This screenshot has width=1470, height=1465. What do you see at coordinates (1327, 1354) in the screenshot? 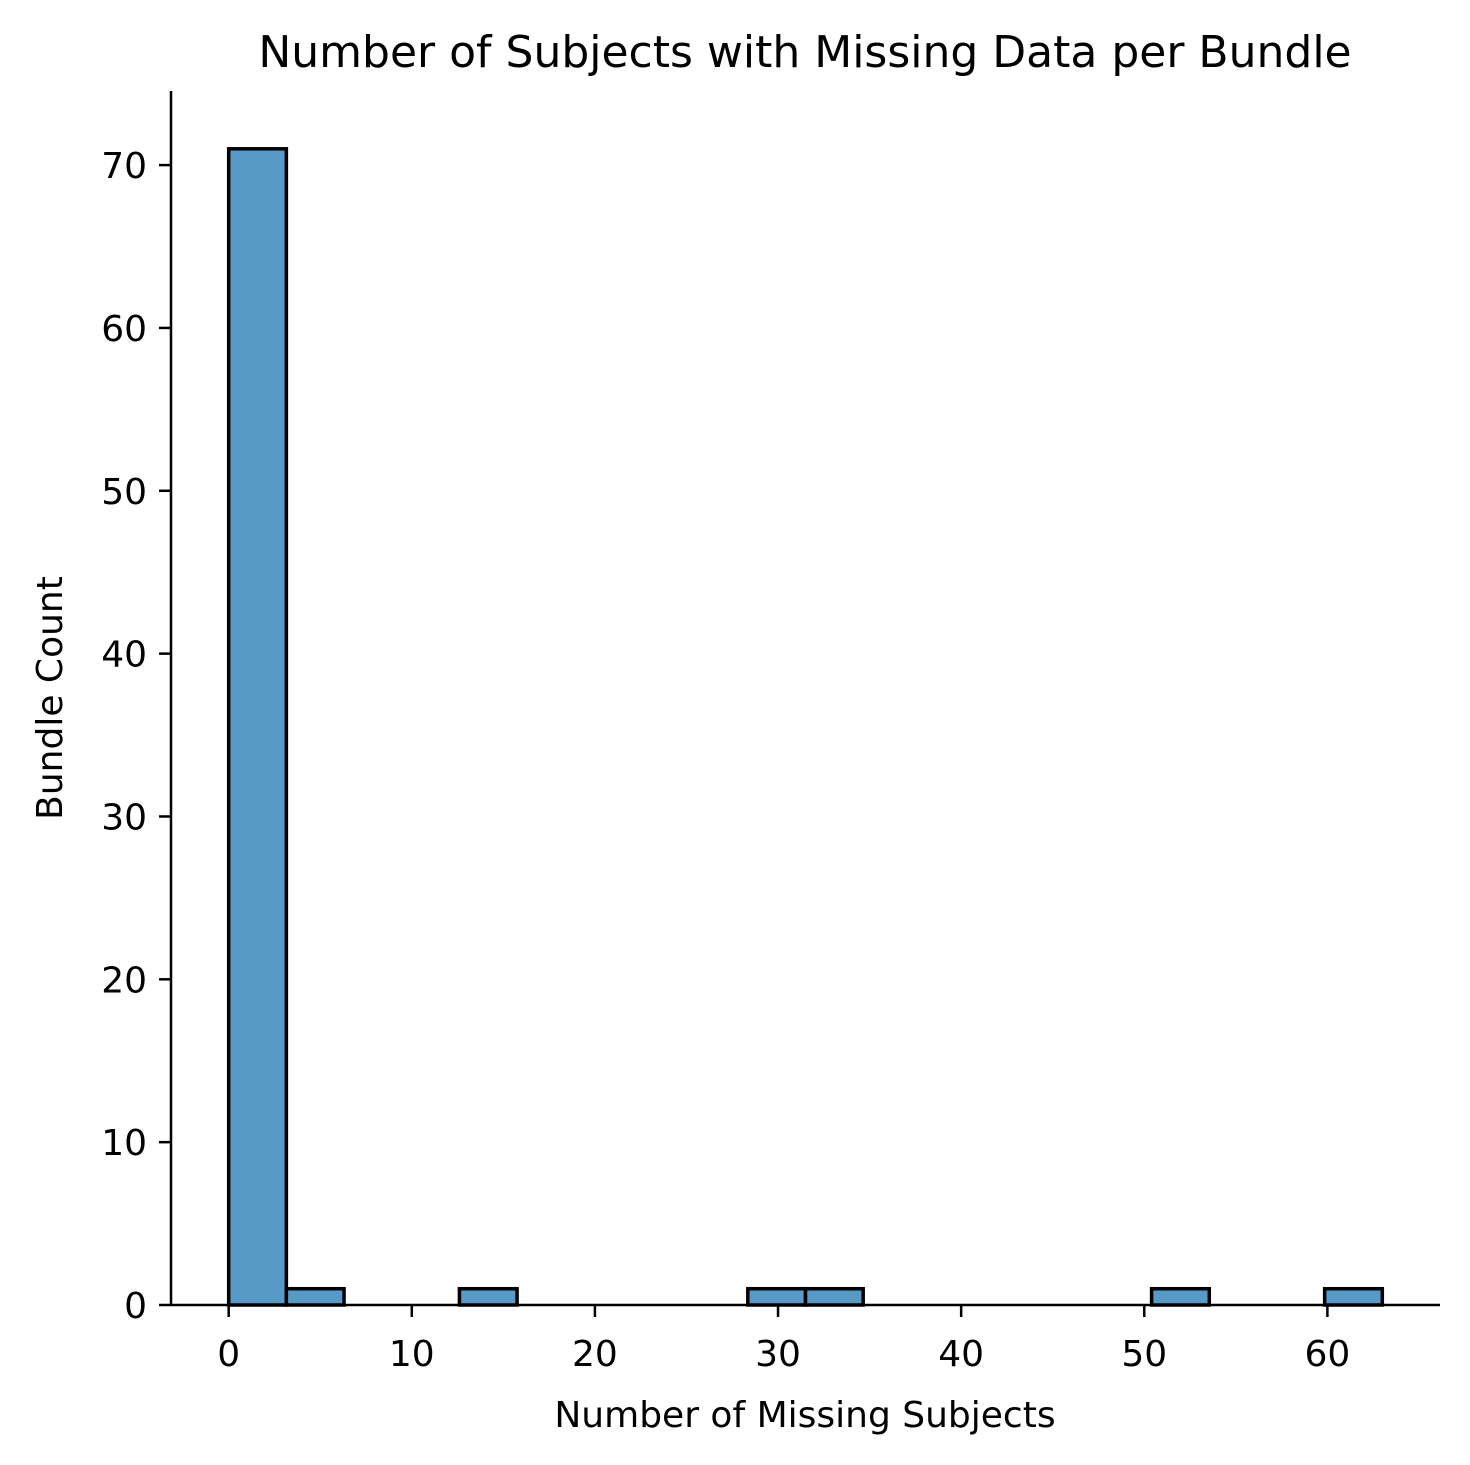
I see `x-tick-label: 60` at bounding box center [1327, 1354].